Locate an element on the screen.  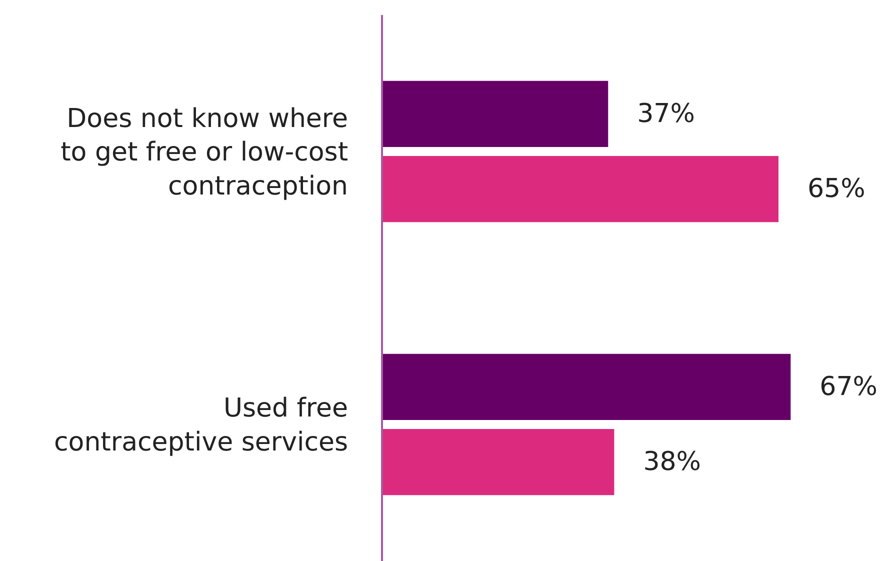
data-label: 65% is located at coordinates (823, 189).